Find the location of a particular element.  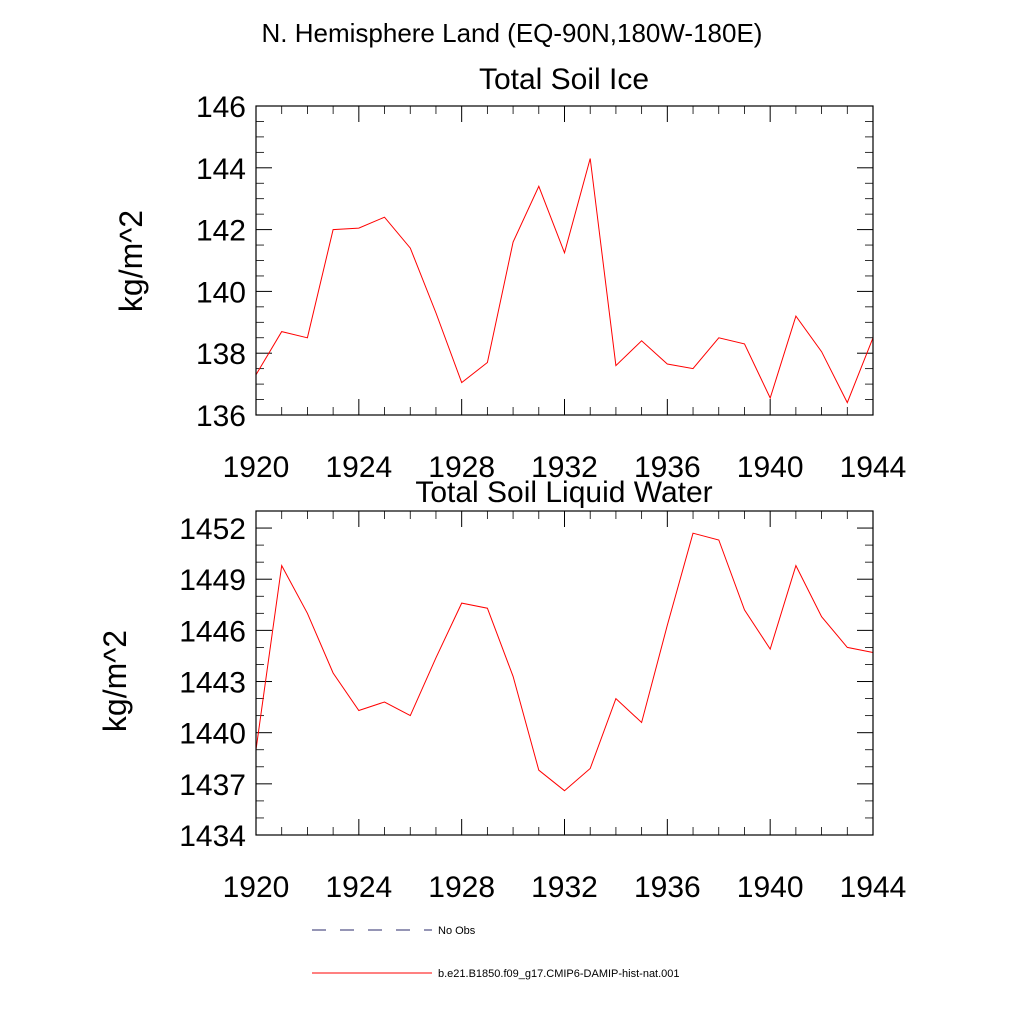

y-tick-label: 140 is located at coordinates (221, 292).